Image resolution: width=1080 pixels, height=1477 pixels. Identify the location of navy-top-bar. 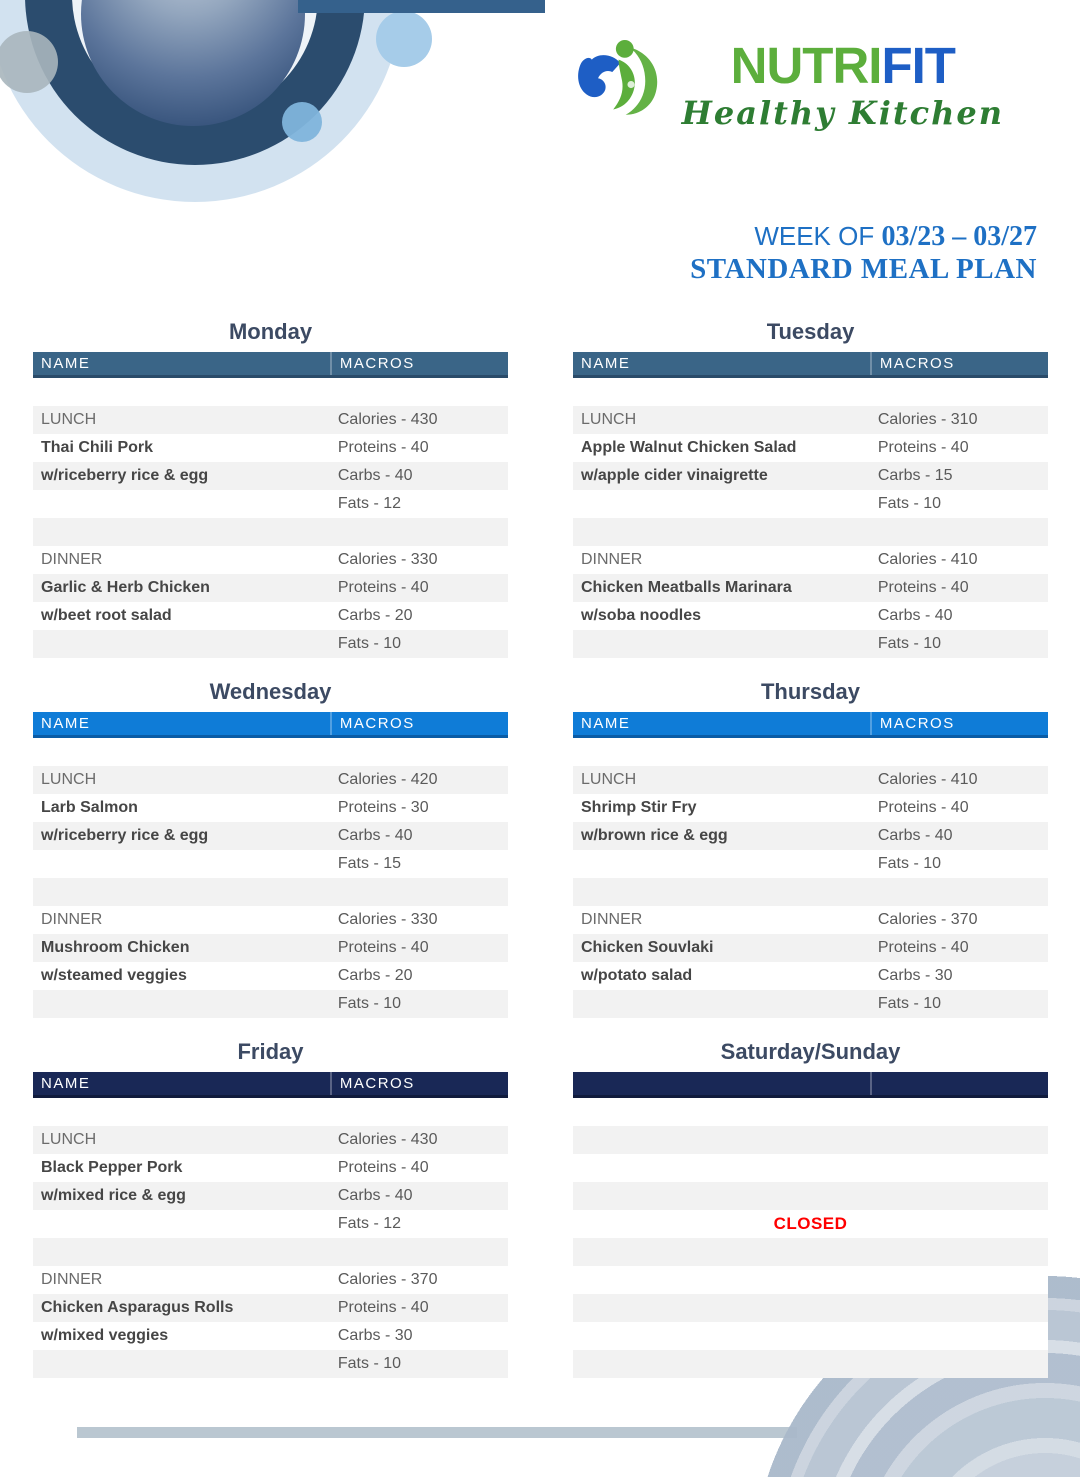
(421, 6).